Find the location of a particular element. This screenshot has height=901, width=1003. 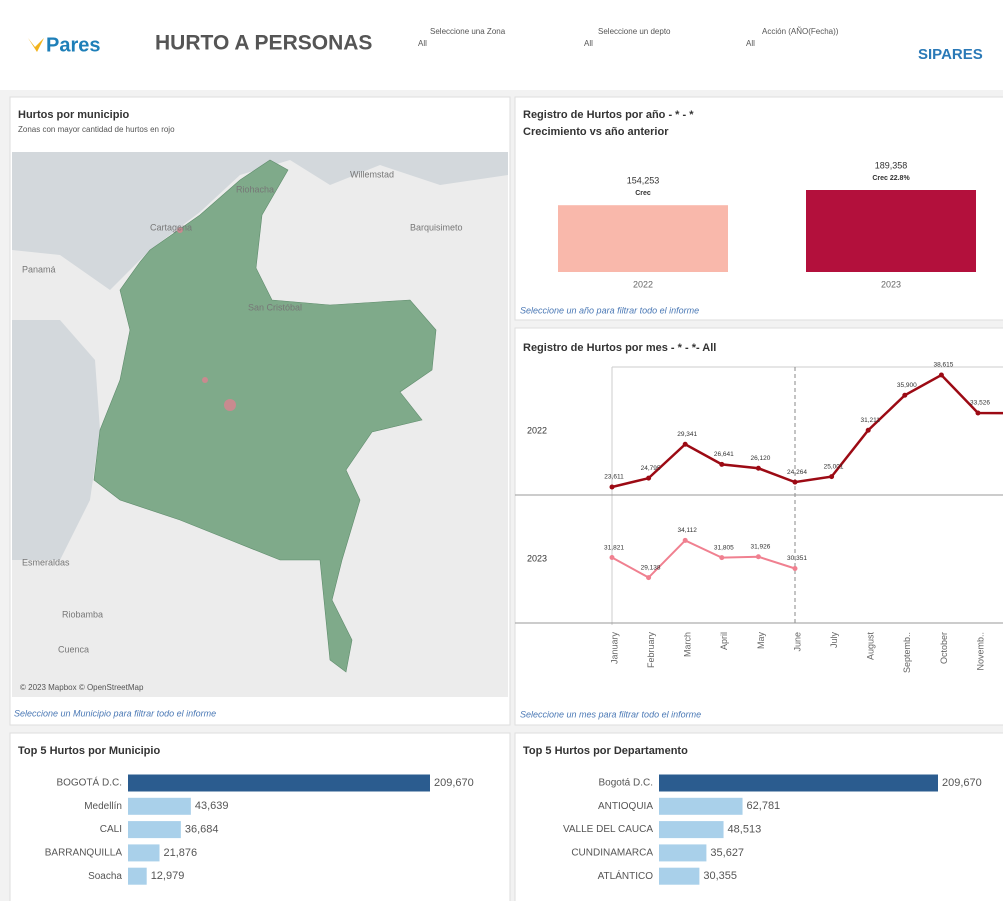

chart-title: Registro de Hurtos por mes - * - *- All is located at coordinates (619, 348).